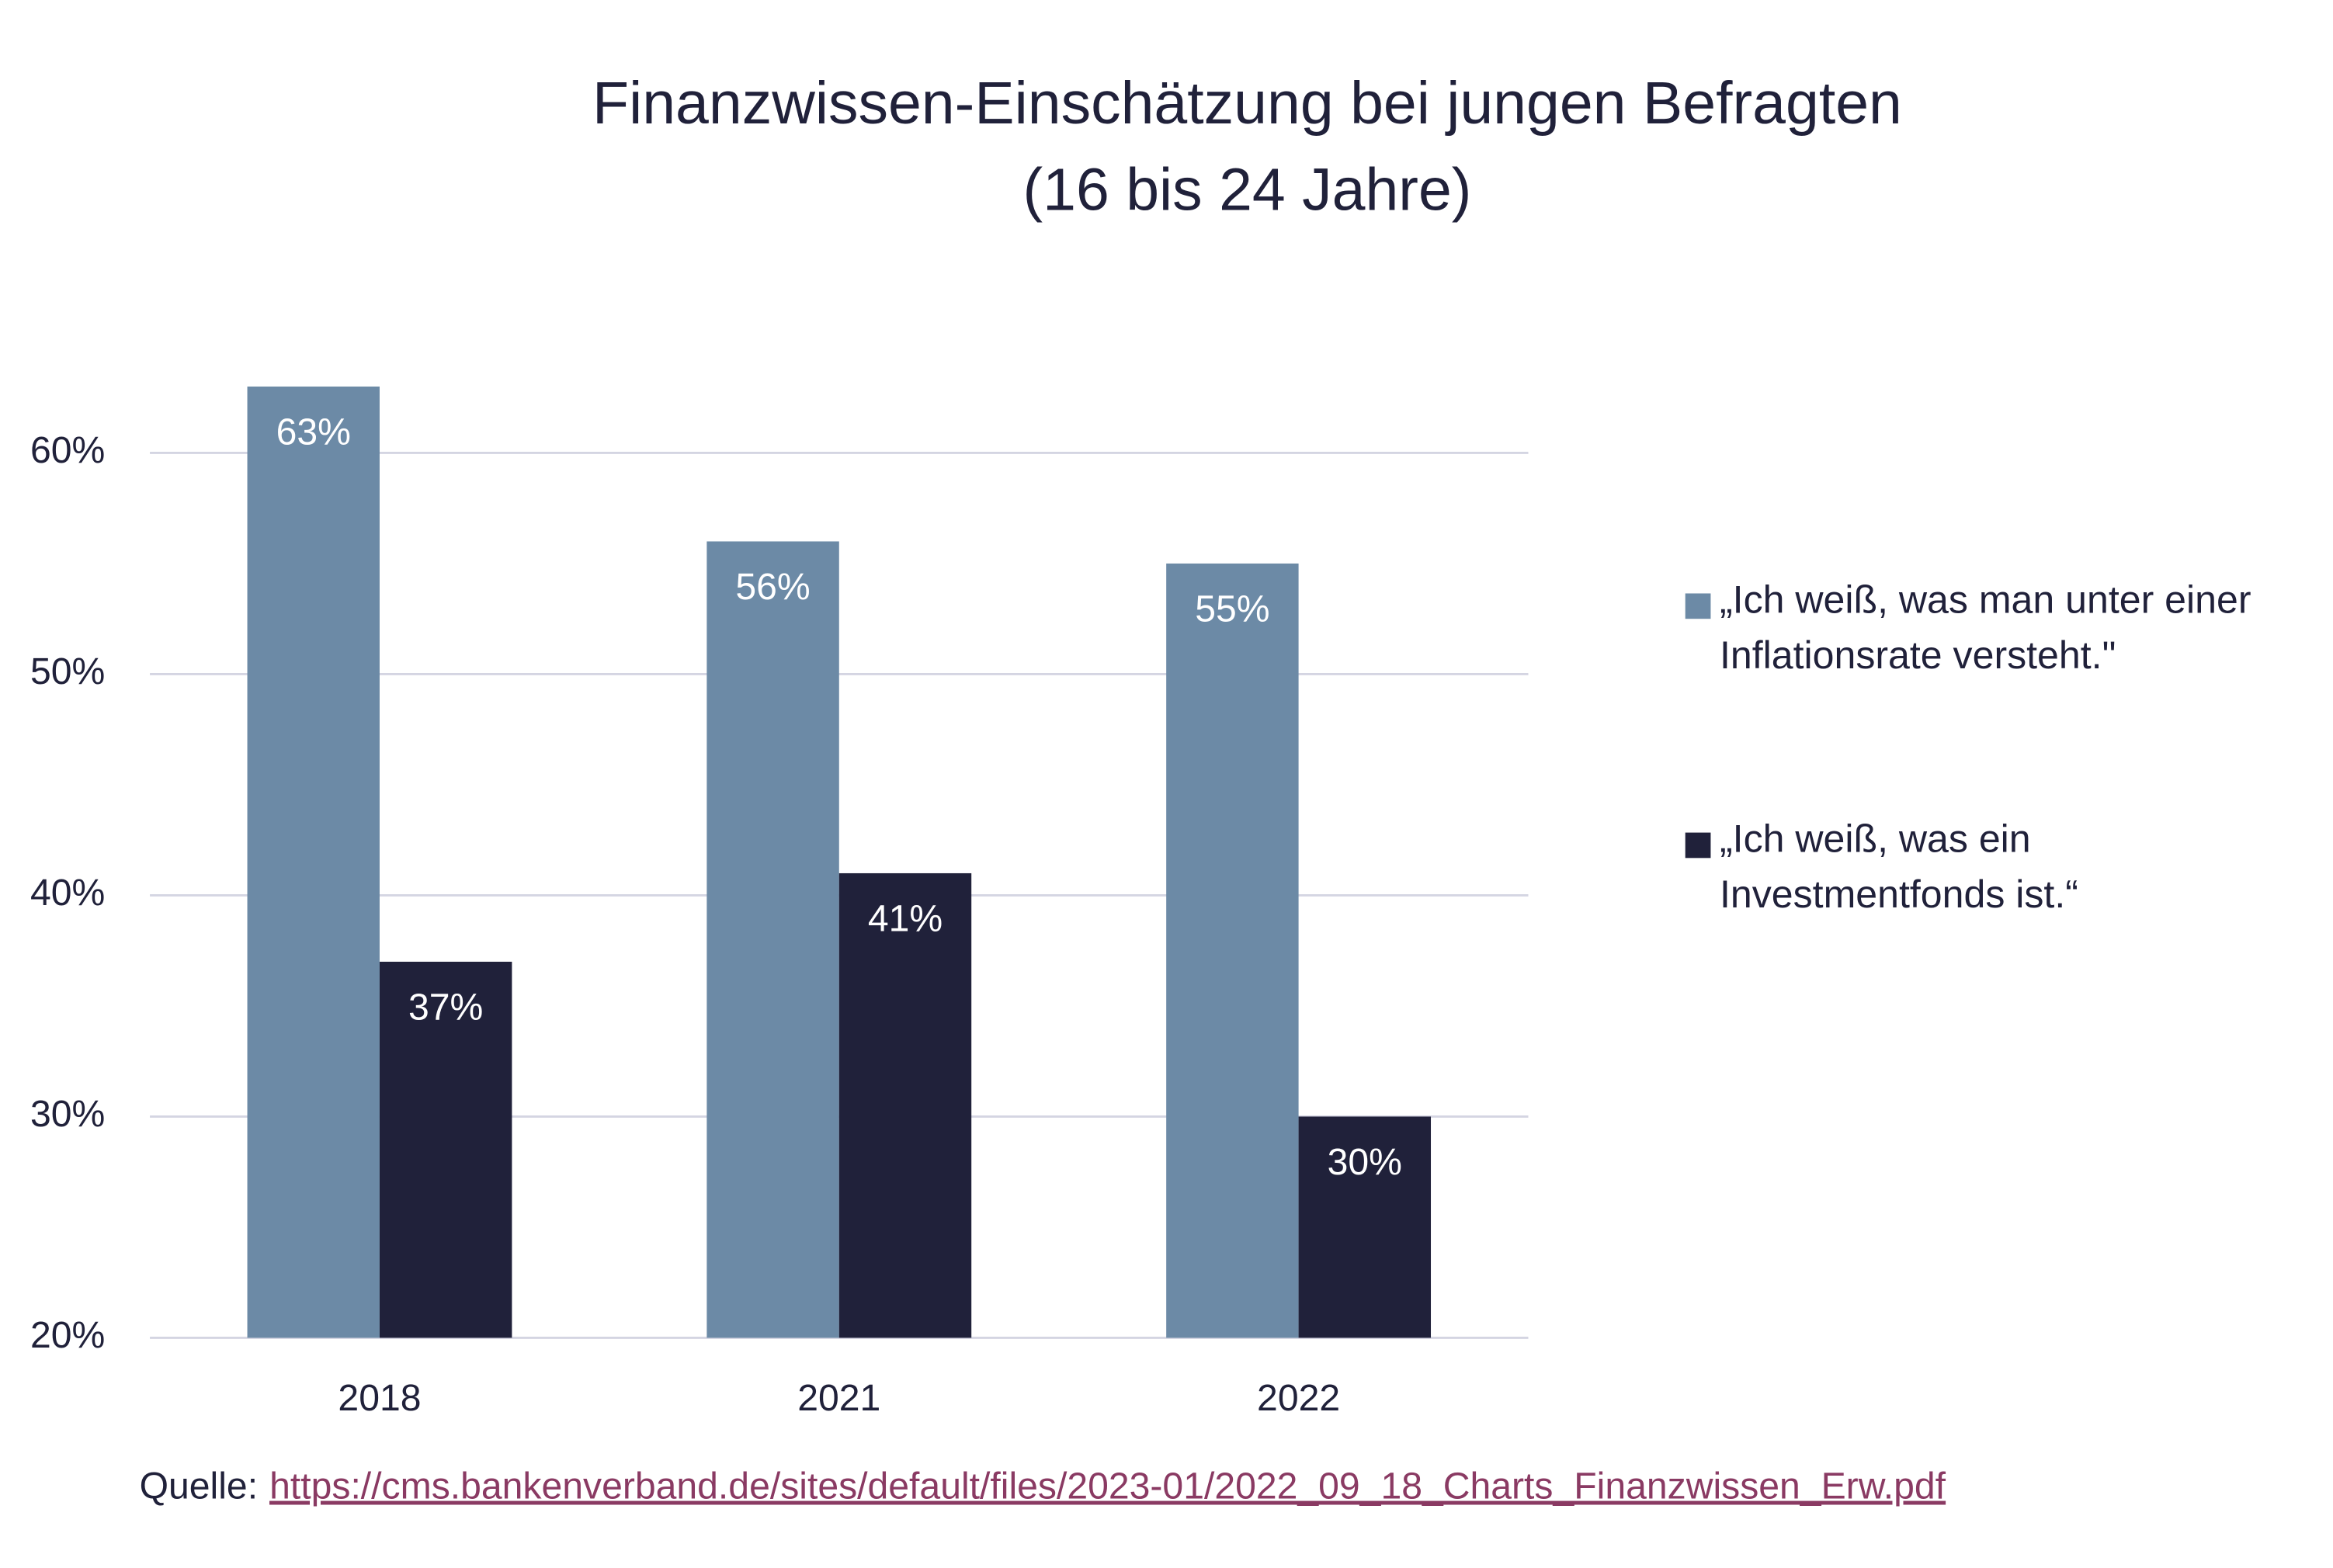  What do you see at coordinates (906, 918) in the screenshot?
I see `data-label: 41%` at bounding box center [906, 918].